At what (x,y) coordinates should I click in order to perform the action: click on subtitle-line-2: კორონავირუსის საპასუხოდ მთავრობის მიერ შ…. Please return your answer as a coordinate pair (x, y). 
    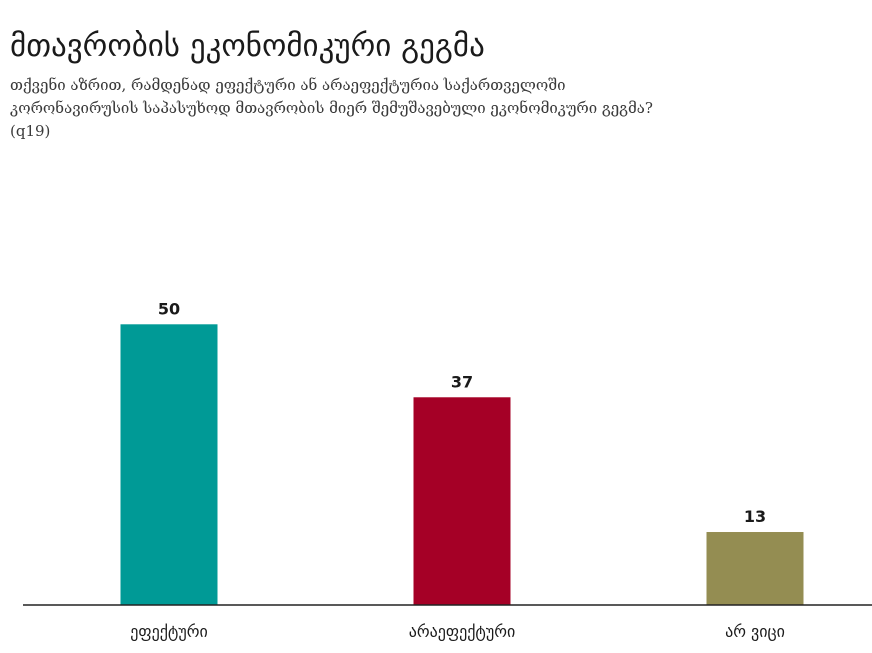
    Looking at the image, I should click on (331, 108).